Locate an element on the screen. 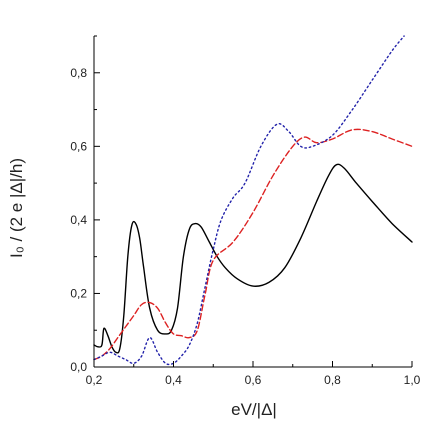 This screenshot has height=436, width=436. x-axis-title: eV/|Δ| is located at coordinates (254, 409).